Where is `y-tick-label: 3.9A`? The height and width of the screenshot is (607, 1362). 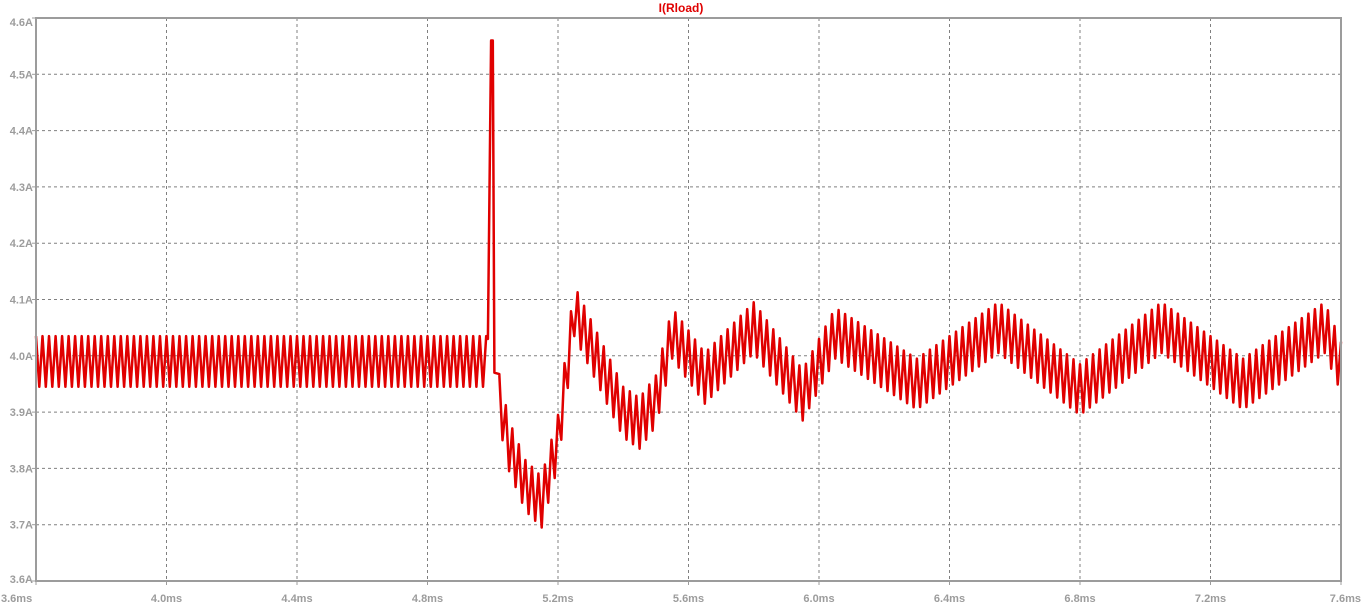
y-tick-label: 3.9A is located at coordinates (21, 413).